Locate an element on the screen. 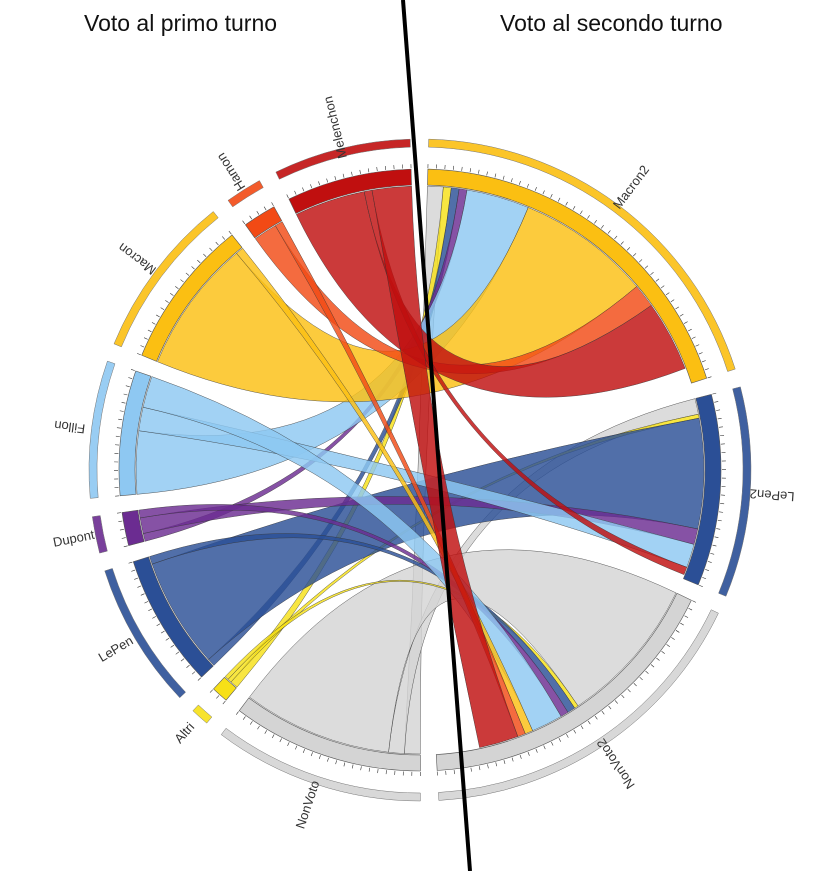 The width and height of the screenshot is (832, 871). segment-fillon is located at coordinates (135, 433).